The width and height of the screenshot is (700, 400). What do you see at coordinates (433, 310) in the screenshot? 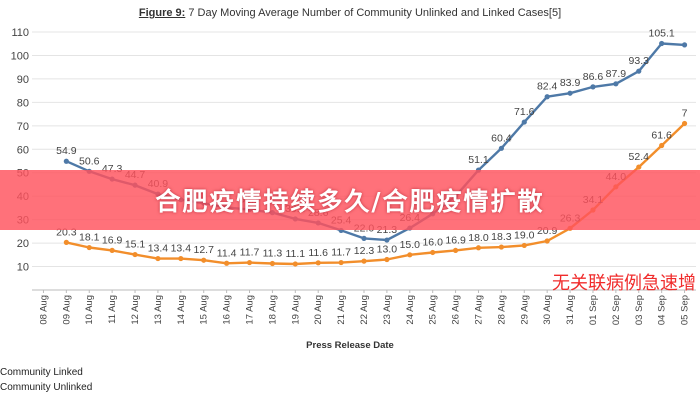
I see `x-tick-label: 25 Aug` at bounding box center [433, 310].